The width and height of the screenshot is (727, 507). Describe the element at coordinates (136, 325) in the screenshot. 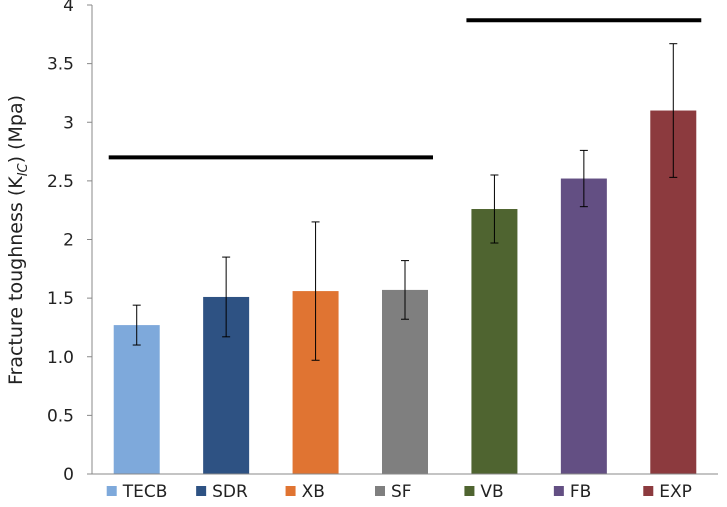

I see `error-bar-tecb` at that location.